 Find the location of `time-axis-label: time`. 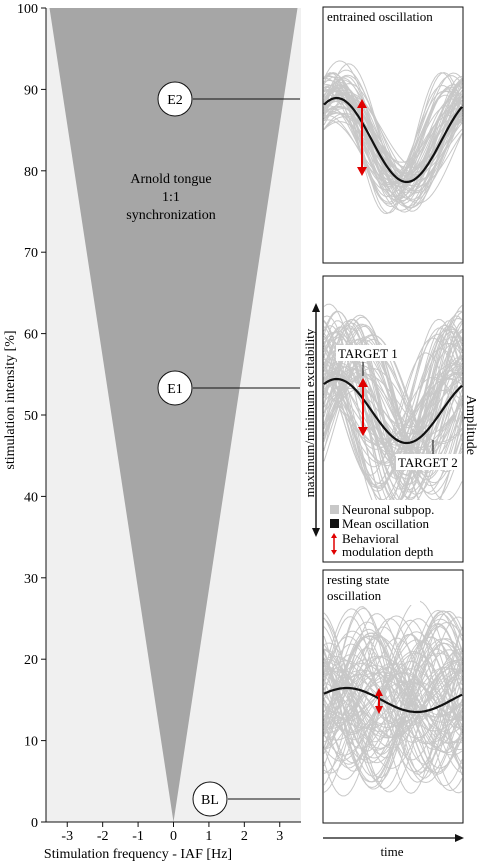

time-axis-label: time is located at coordinates (391, 851).